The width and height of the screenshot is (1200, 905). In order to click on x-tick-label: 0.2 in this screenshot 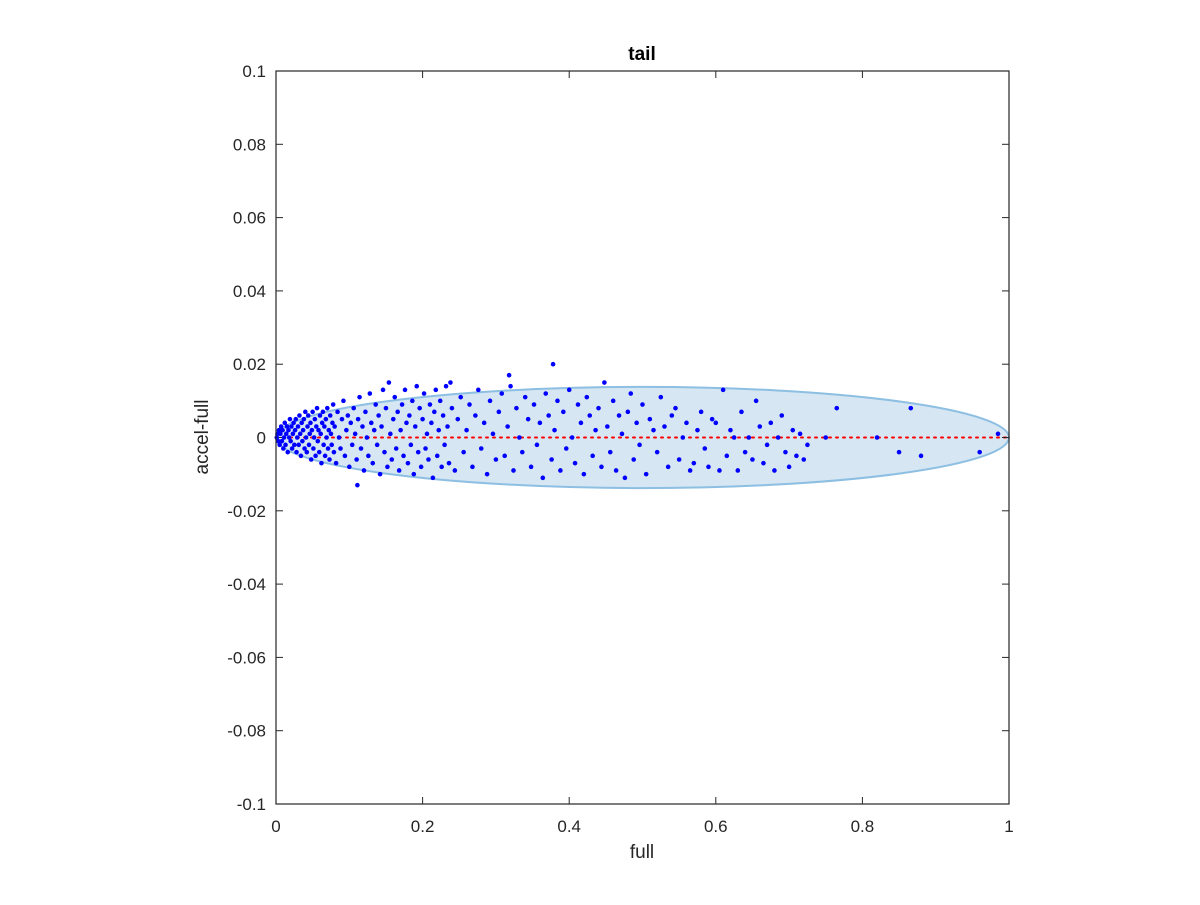, I will do `click(423, 826)`.